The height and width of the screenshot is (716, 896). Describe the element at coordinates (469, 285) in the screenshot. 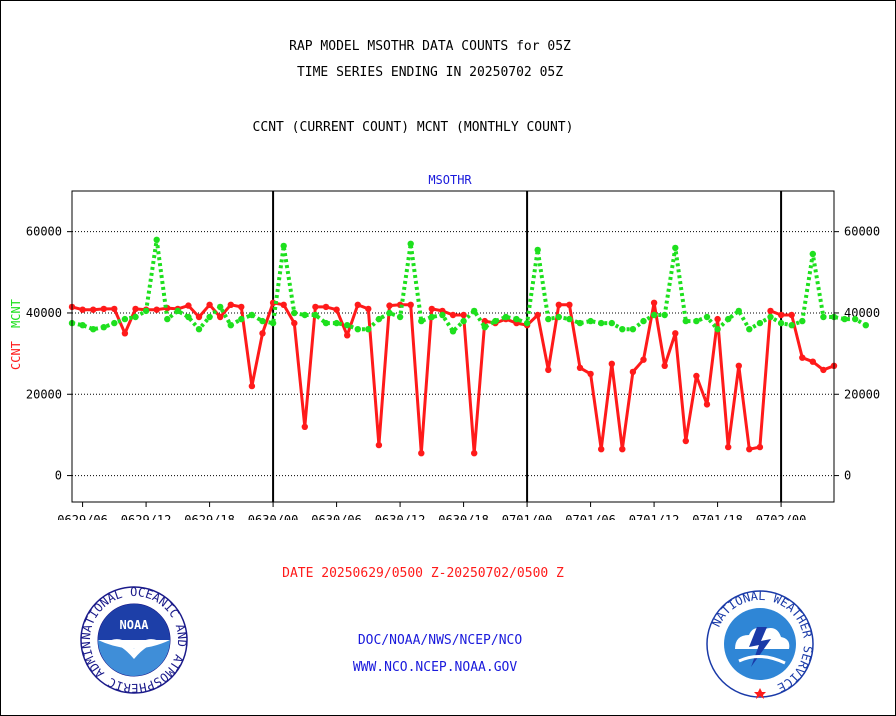

I see `mcnt-series-line` at that location.